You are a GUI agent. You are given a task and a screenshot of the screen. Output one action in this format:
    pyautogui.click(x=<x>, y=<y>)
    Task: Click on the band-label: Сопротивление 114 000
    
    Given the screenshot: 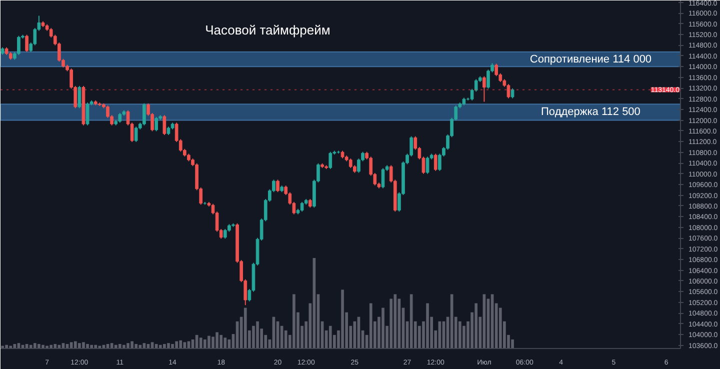 What is the action you would take?
    pyautogui.click(x=591, y=59)
    